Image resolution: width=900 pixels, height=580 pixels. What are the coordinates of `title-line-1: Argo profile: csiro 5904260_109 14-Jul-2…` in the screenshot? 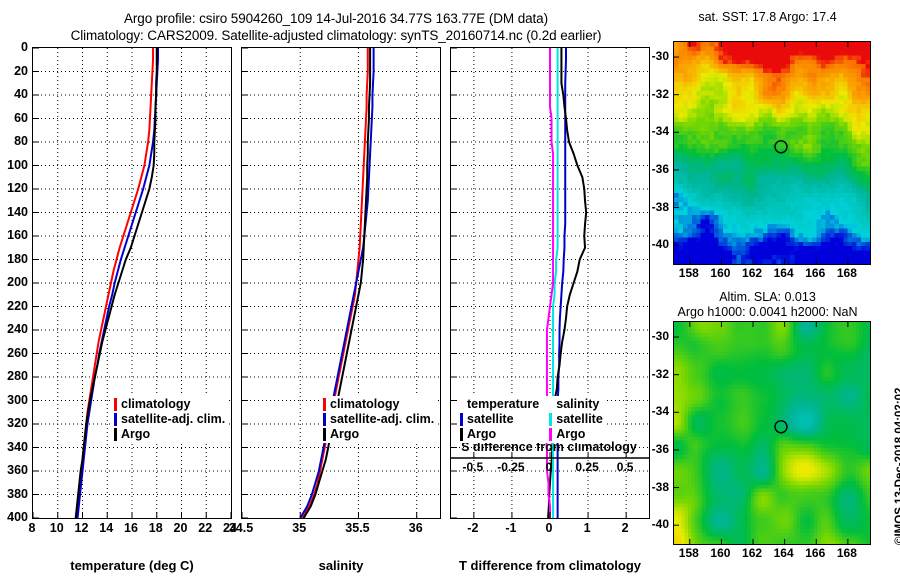 It's located at (336, 18).